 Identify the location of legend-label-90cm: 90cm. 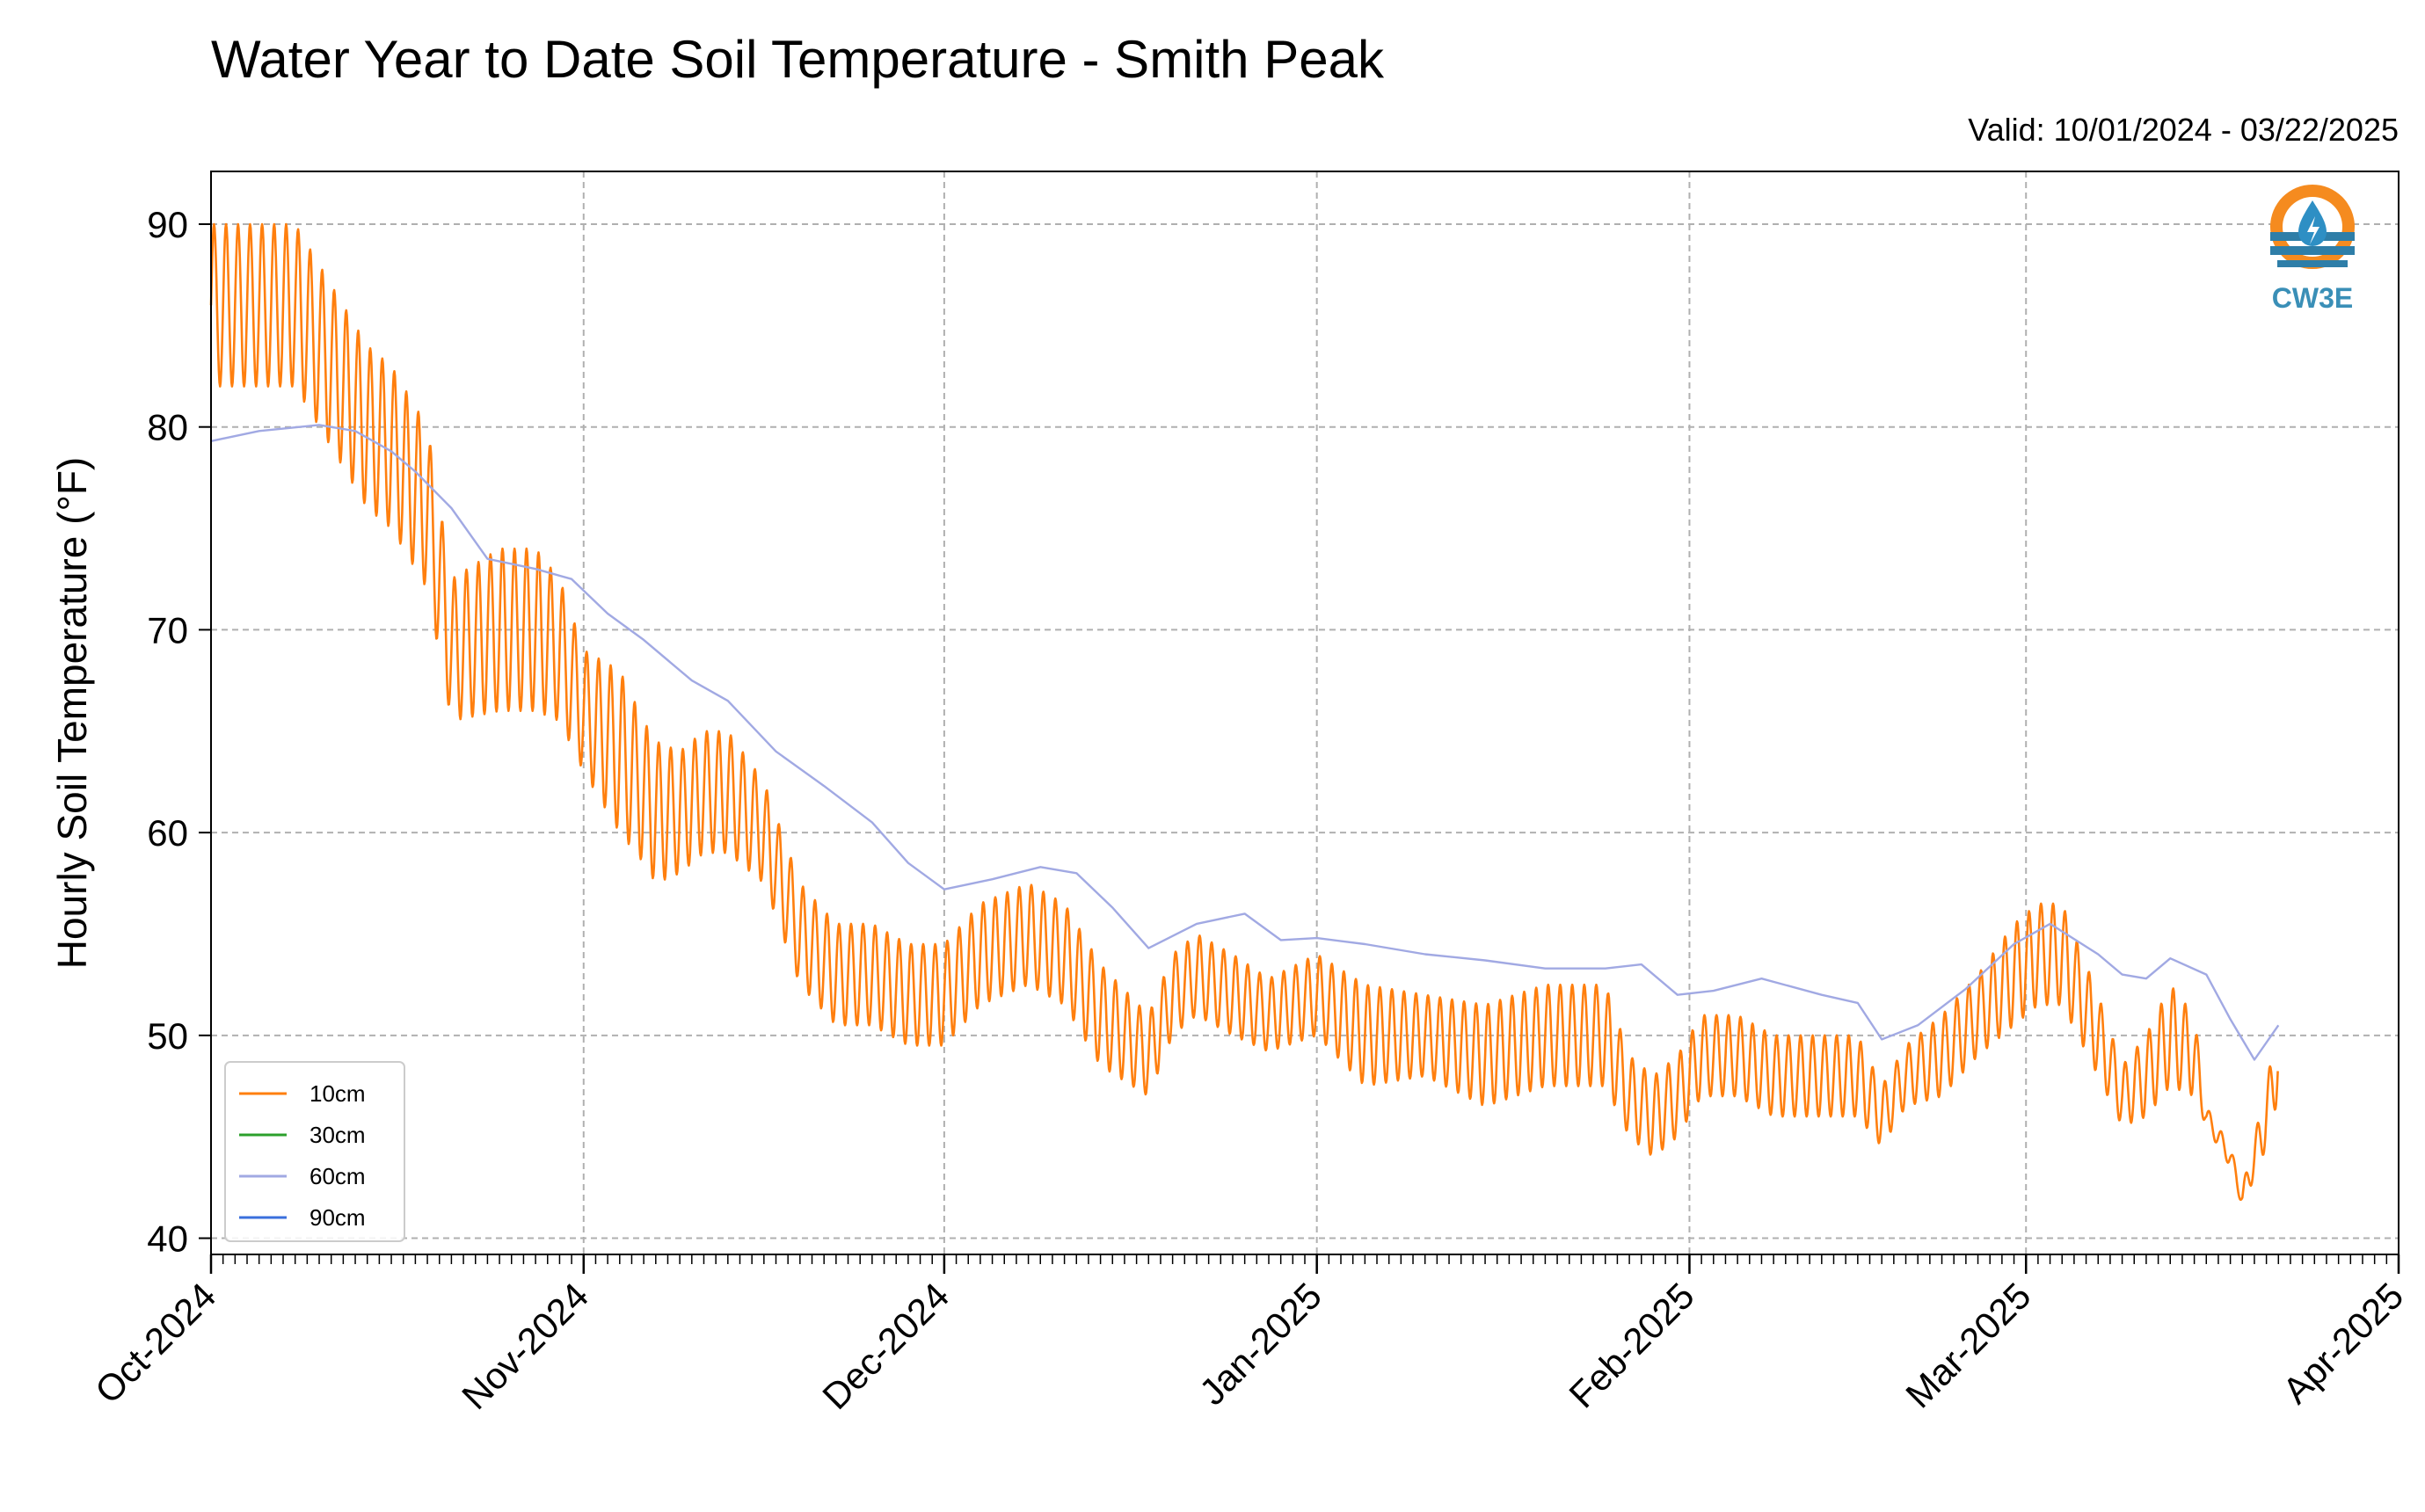
(337, 1218).